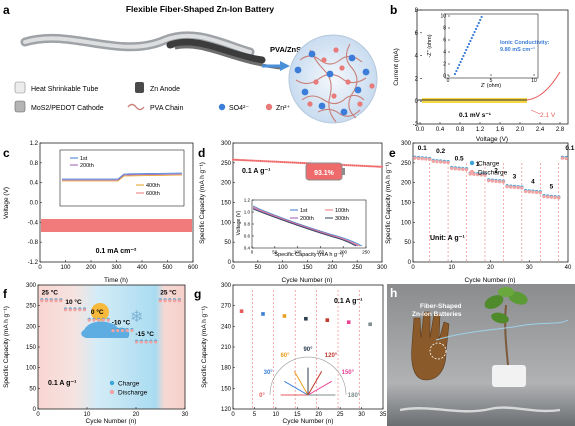 The height and width of the screenshot is (426, 575). Describe the element at coordinates (247, 248) in the screenshot. I see `d-inset-ytick-label: 0.4` at that location.